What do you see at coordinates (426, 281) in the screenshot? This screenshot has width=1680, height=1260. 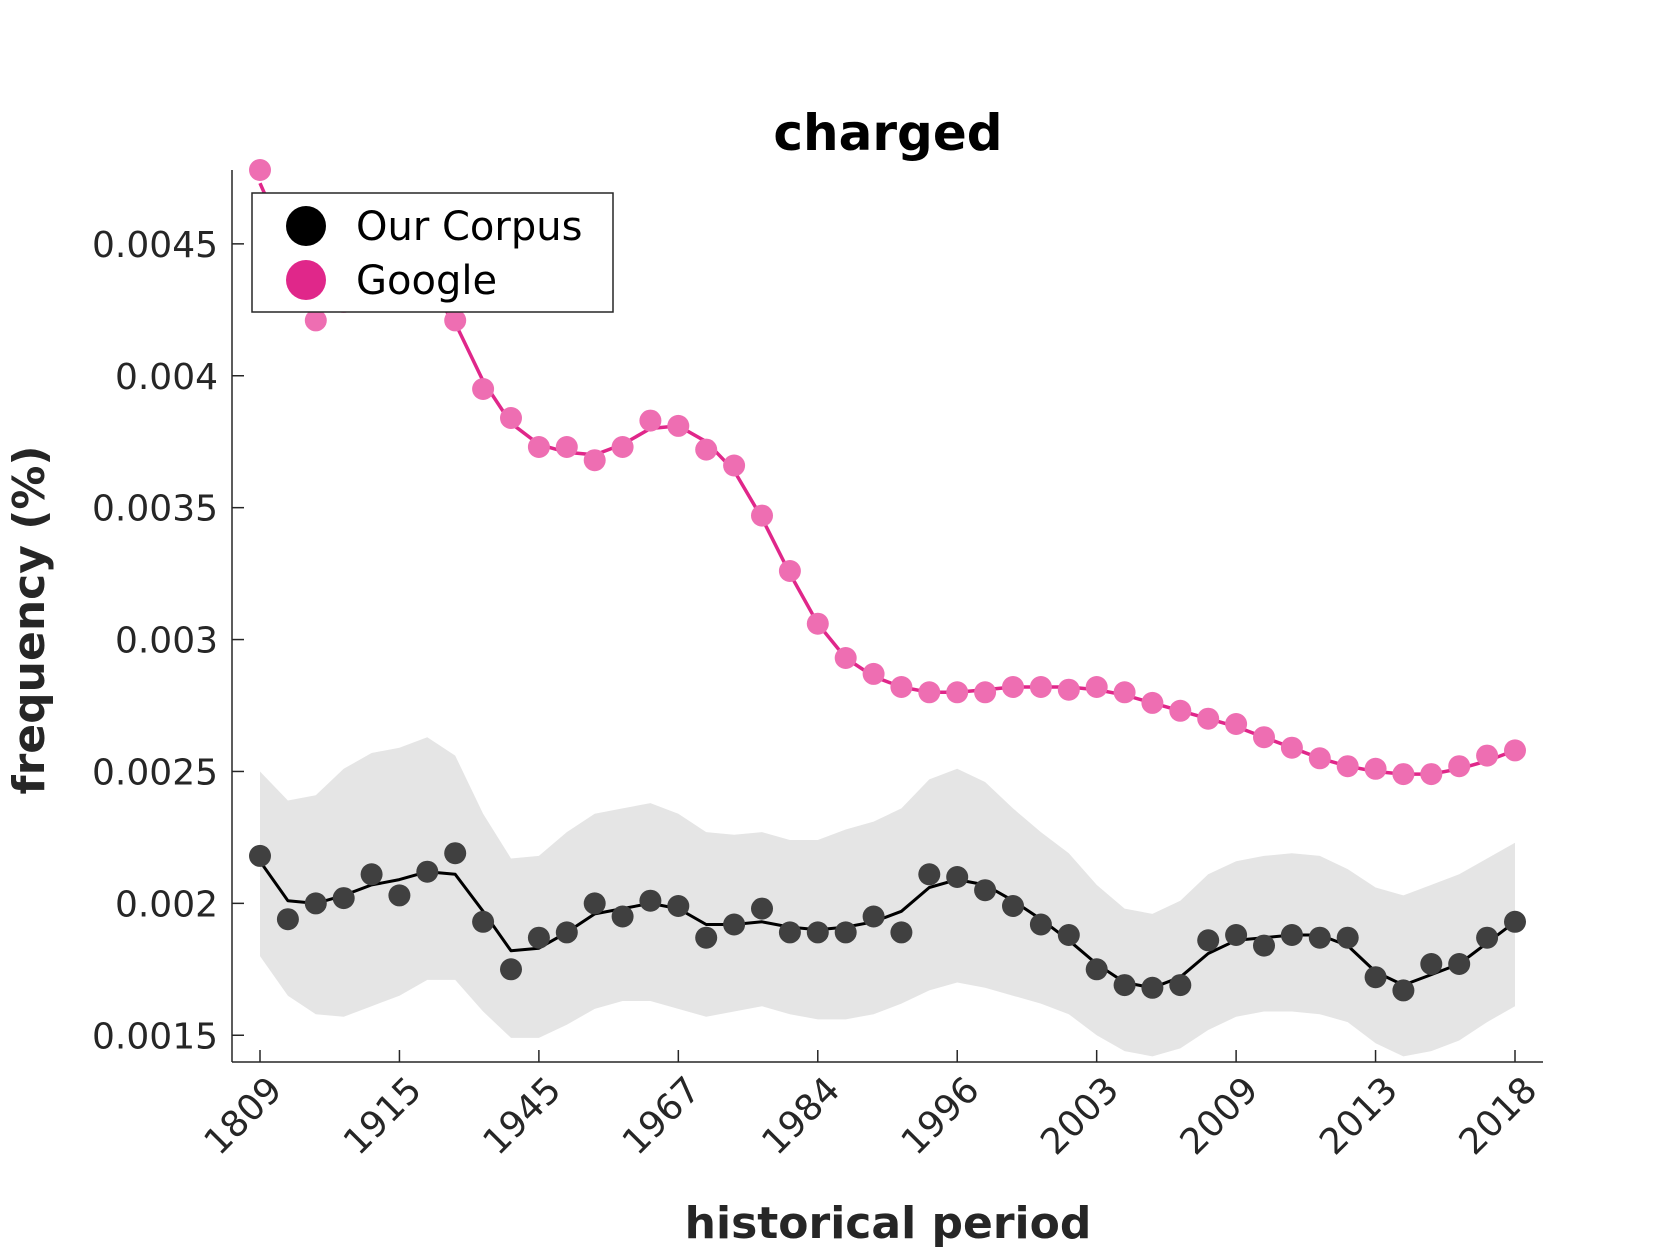 I see `legend-label-google: Google` at bounding box center [426, 281].